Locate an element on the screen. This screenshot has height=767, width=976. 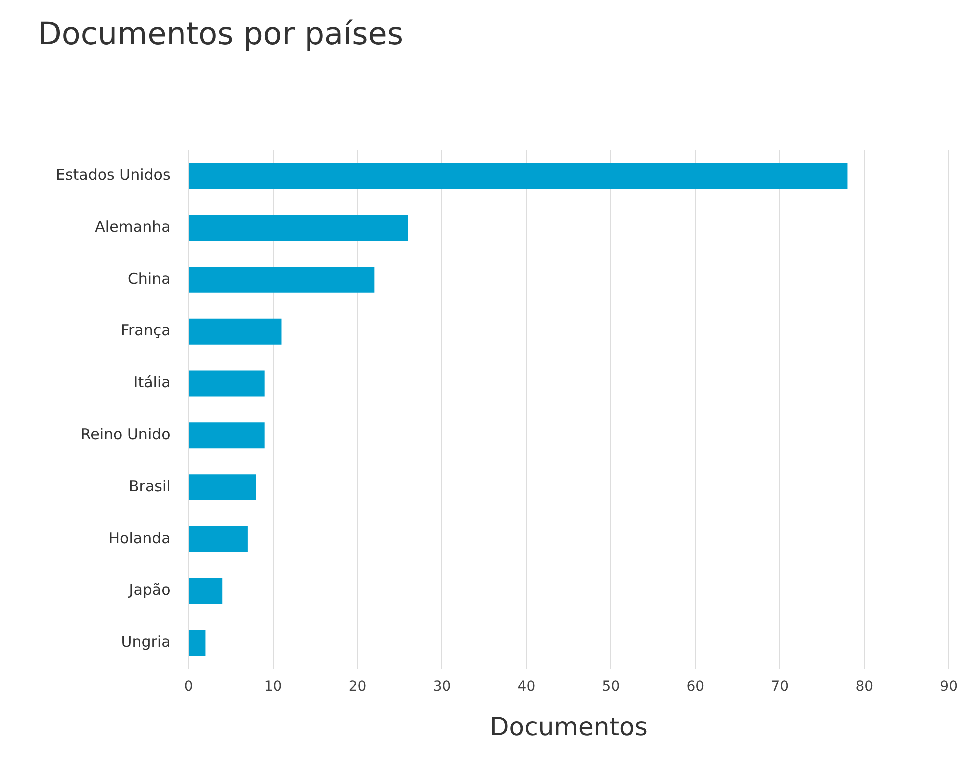
y-tick-label: Itália is located at coordinates (152, 383).